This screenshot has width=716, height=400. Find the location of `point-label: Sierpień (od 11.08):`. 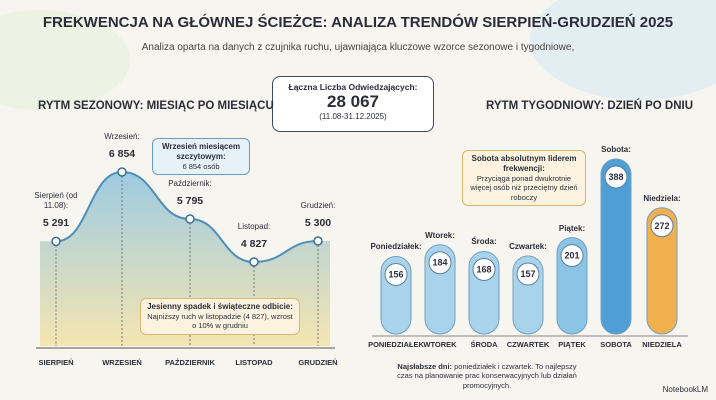

point-label: Sierpień (od 11.08): is located at coordinates (56, 200).